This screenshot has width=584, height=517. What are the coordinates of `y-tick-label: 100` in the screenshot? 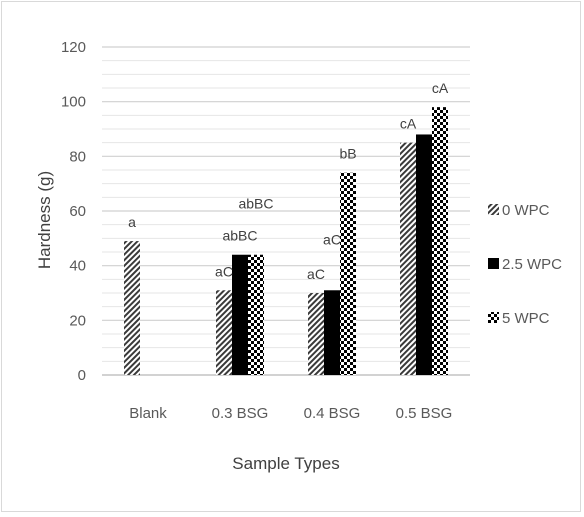 It's located at (73, 102).